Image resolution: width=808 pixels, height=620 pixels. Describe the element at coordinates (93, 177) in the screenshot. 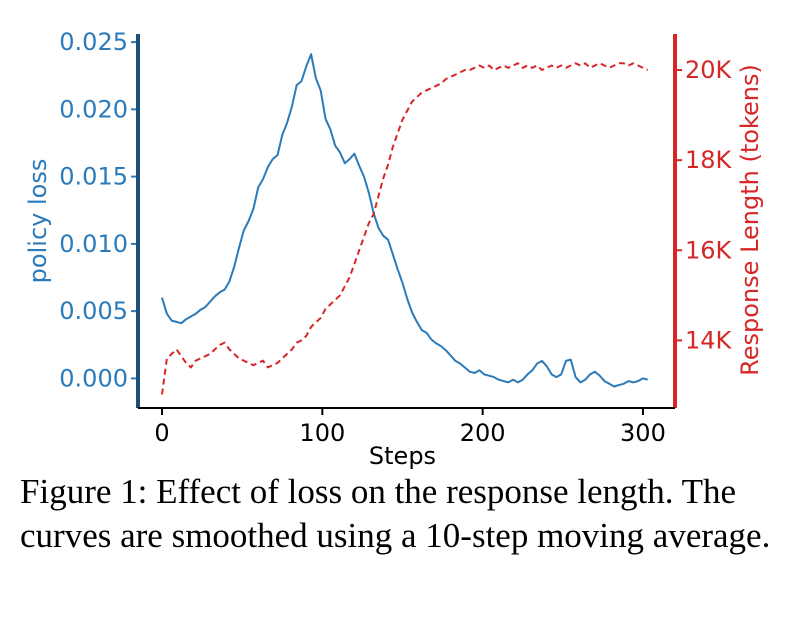

I see `y-left-tick-label: 0.015` at that location.